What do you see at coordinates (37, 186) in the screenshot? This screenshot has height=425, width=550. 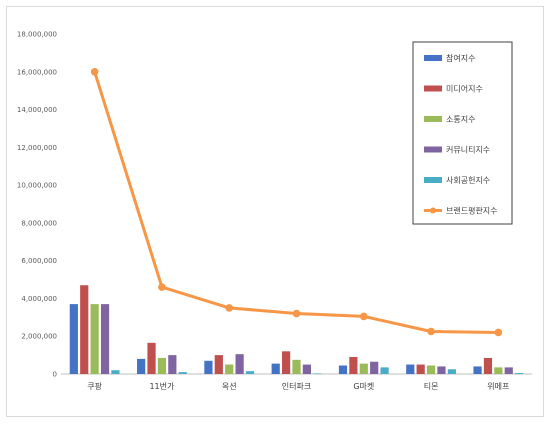 I see `y-tick-label: 10,000,000` at bounding box center [37, 186].